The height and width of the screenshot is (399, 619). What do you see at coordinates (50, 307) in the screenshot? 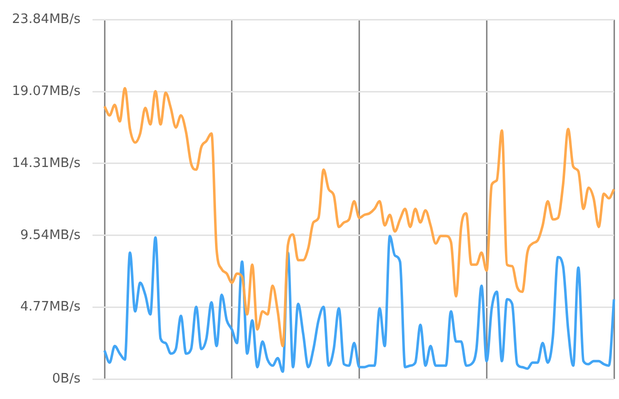
I see `y-tick-label: 4.77MB/s` at bounding box center [50, 307].